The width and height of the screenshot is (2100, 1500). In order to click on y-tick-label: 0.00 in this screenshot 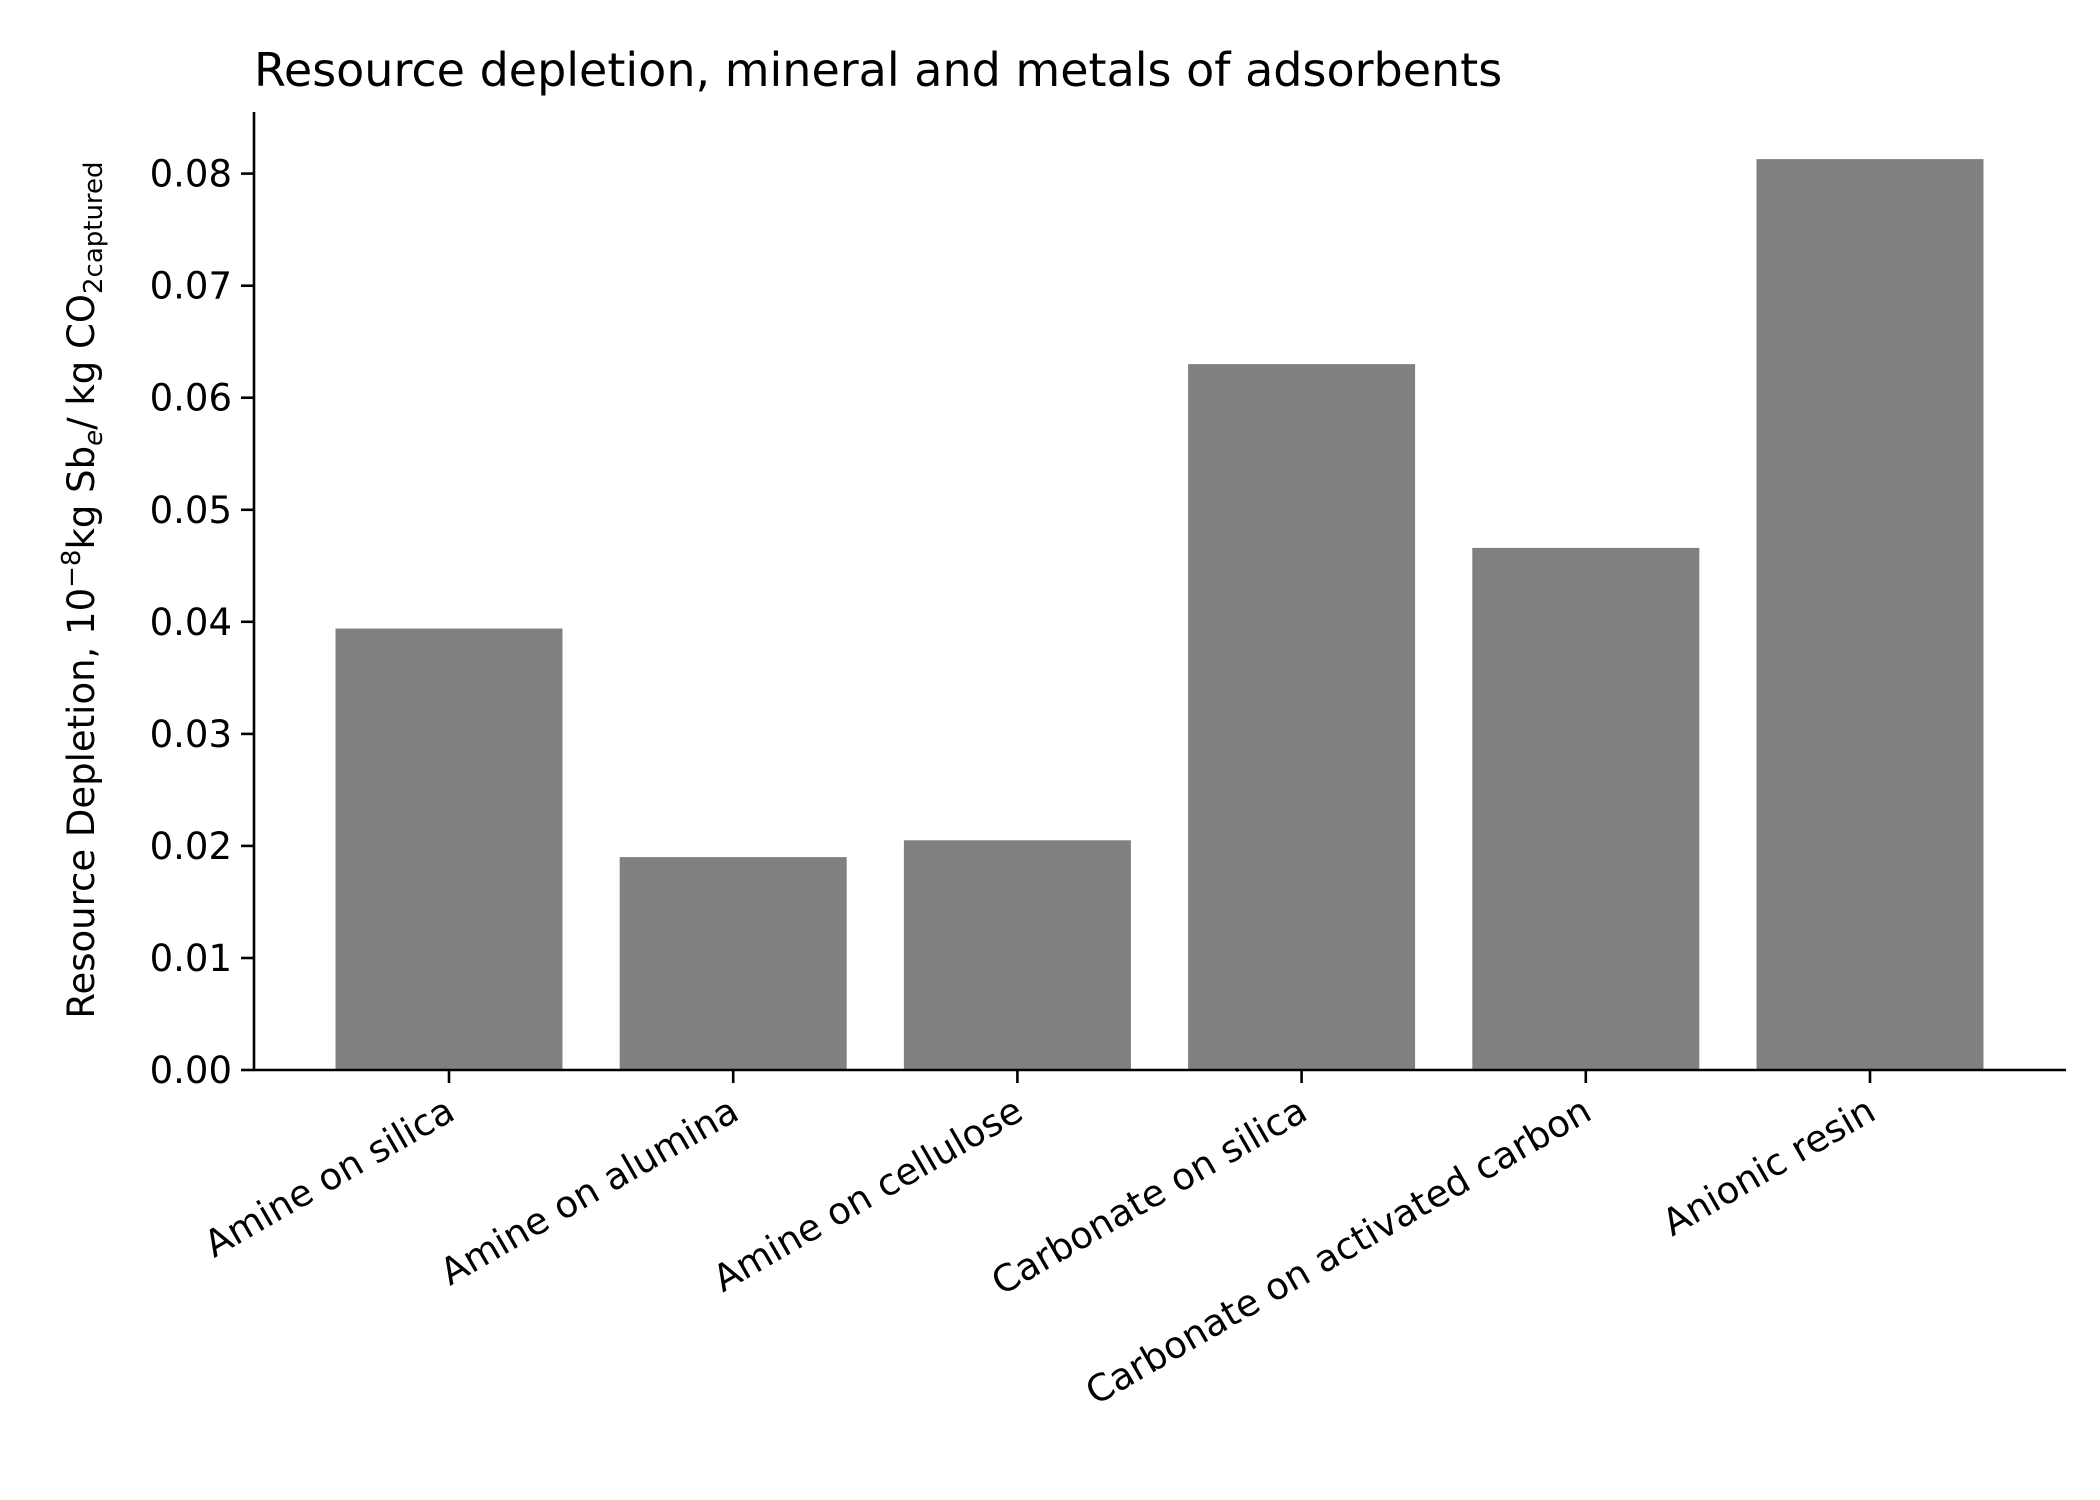, I will do `click(191, 1070)`.